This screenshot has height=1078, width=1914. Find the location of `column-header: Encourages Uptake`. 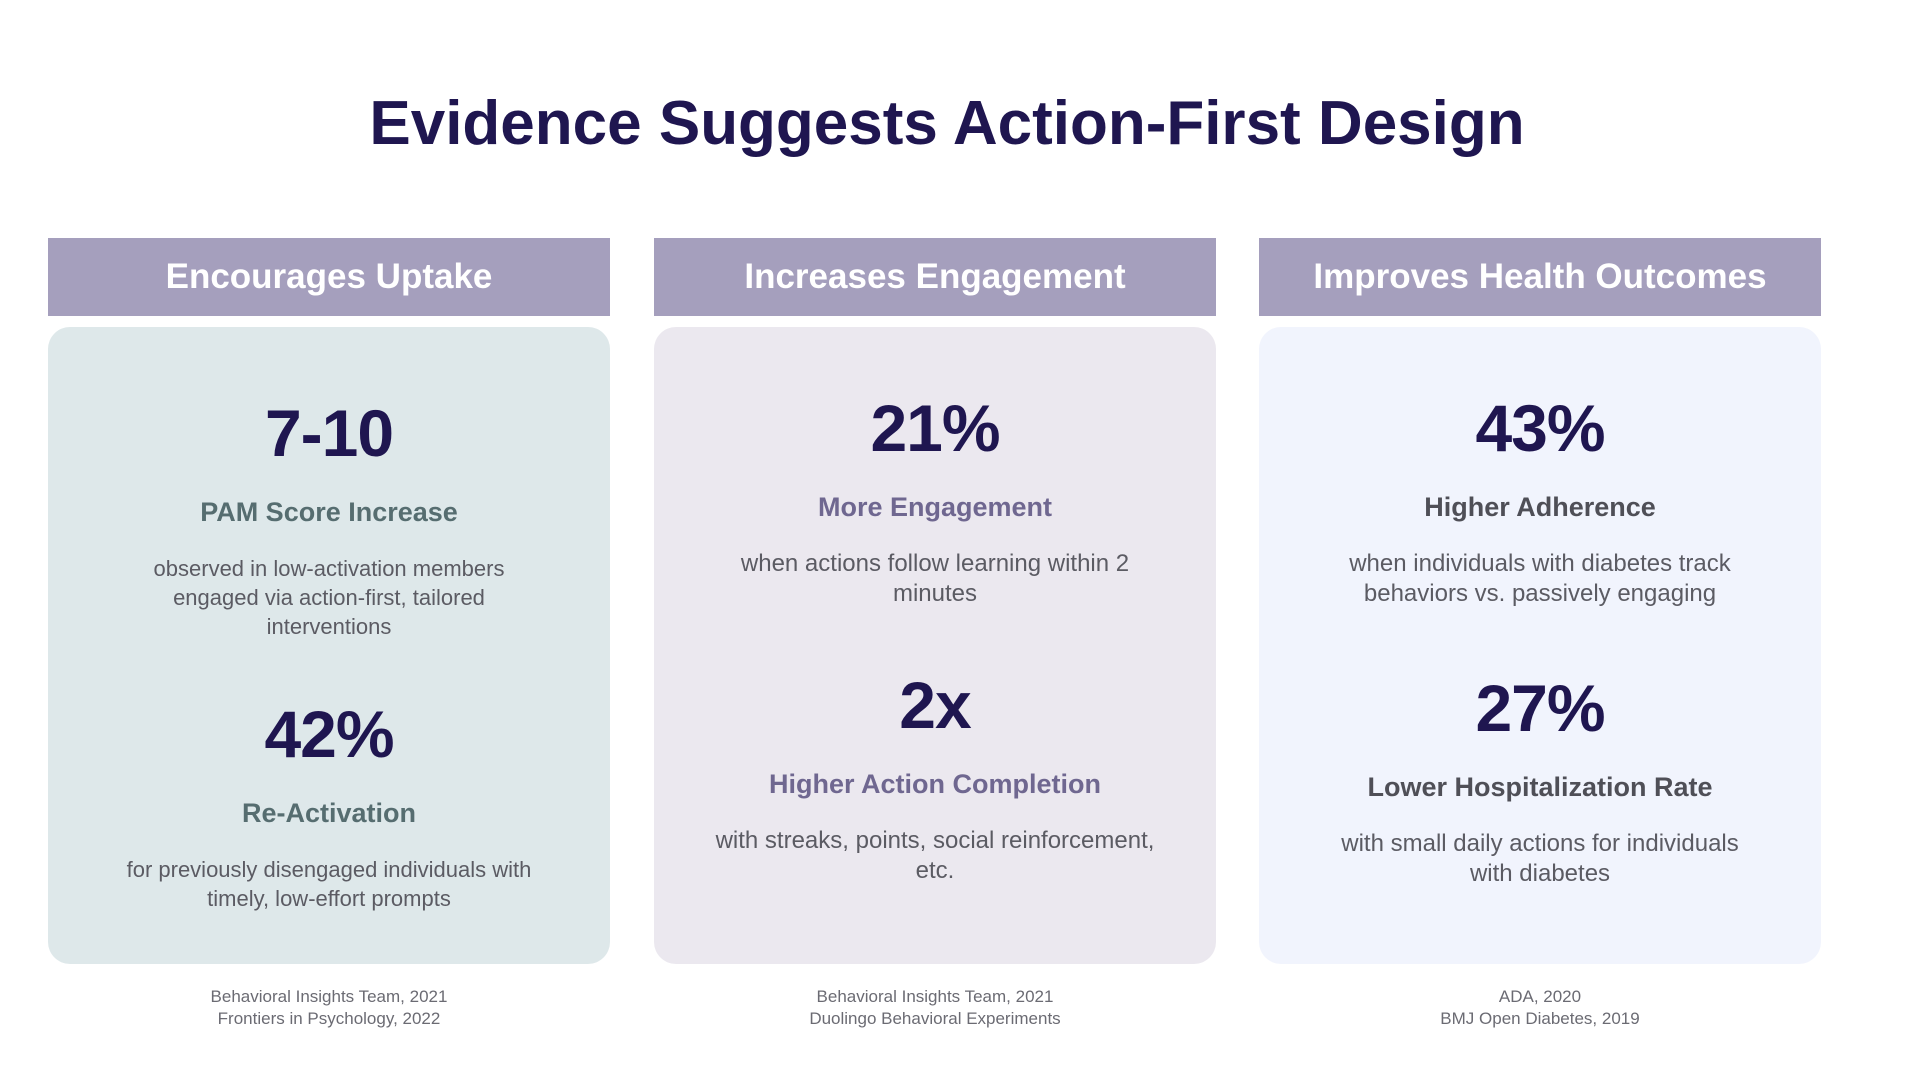

column-header: Encourages Uptake is located at coordinates (329, 277).